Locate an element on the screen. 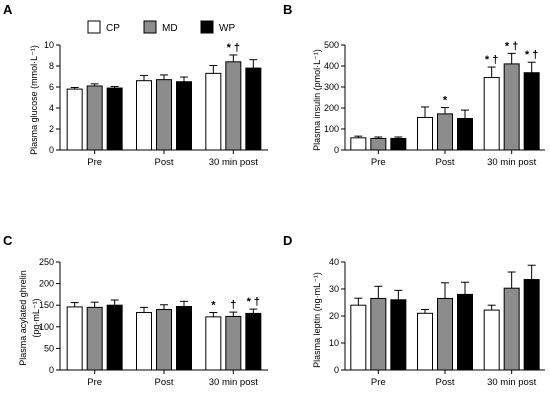 Image resolution: width=550 pixels, height=413 pixels. y-tick-label-c: 0 is located at coordinates (51, 370).